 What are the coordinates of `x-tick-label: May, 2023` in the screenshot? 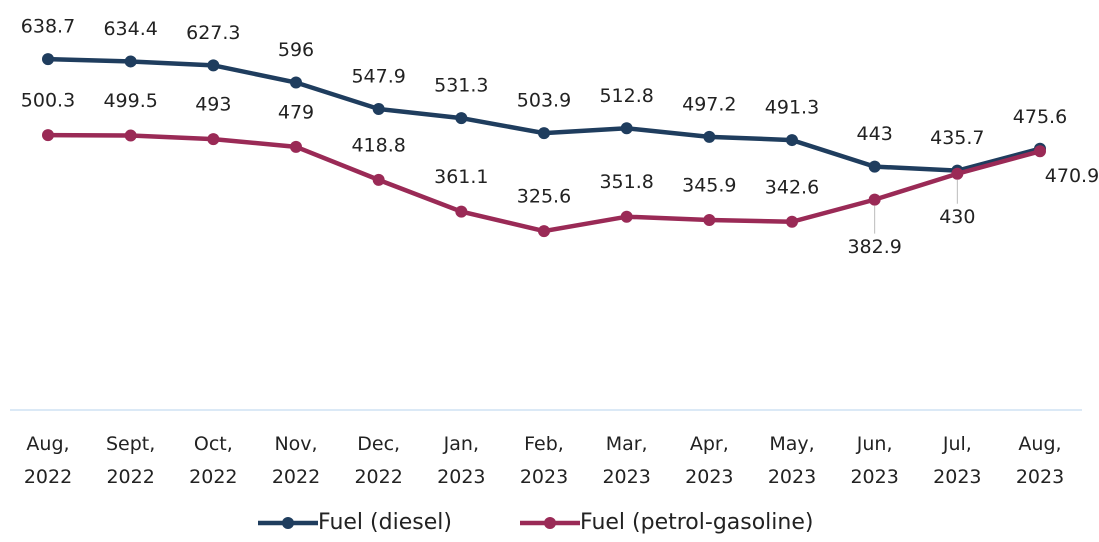 It's located at (792, 460).